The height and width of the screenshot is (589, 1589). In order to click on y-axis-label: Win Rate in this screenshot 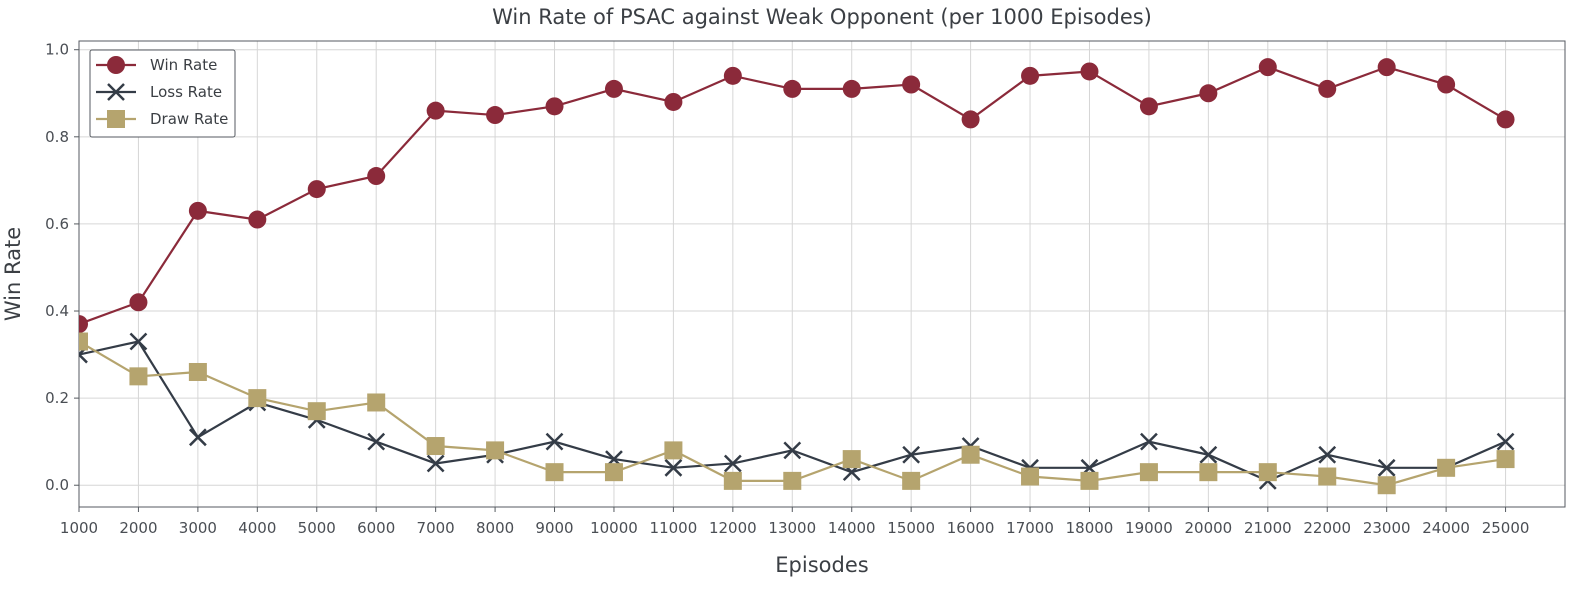, I will do `click(13, 274)`.